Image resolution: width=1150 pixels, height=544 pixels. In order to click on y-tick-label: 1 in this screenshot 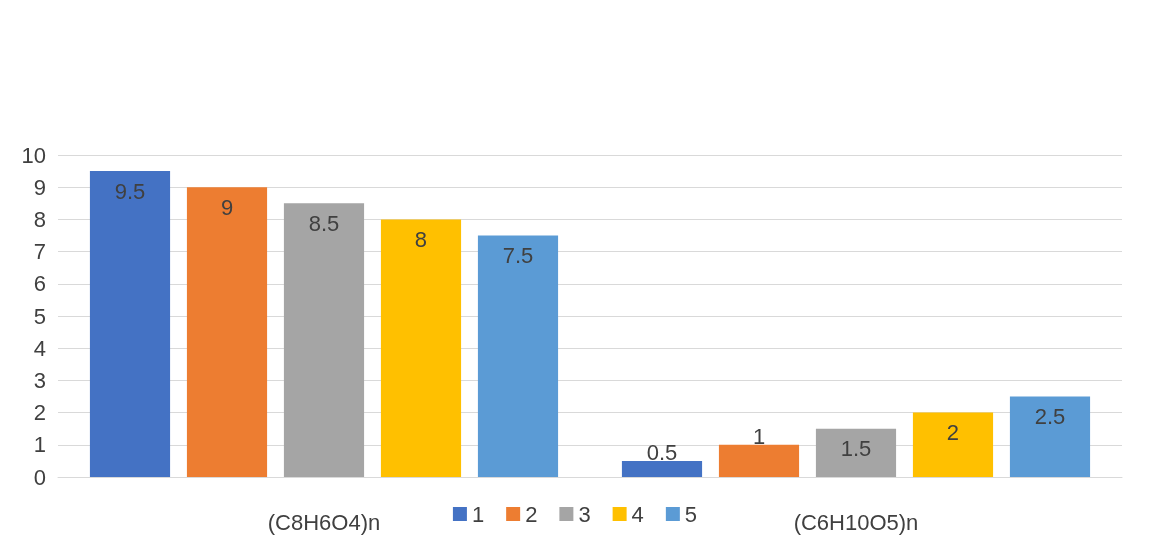, I will do `click(39, 445)`.